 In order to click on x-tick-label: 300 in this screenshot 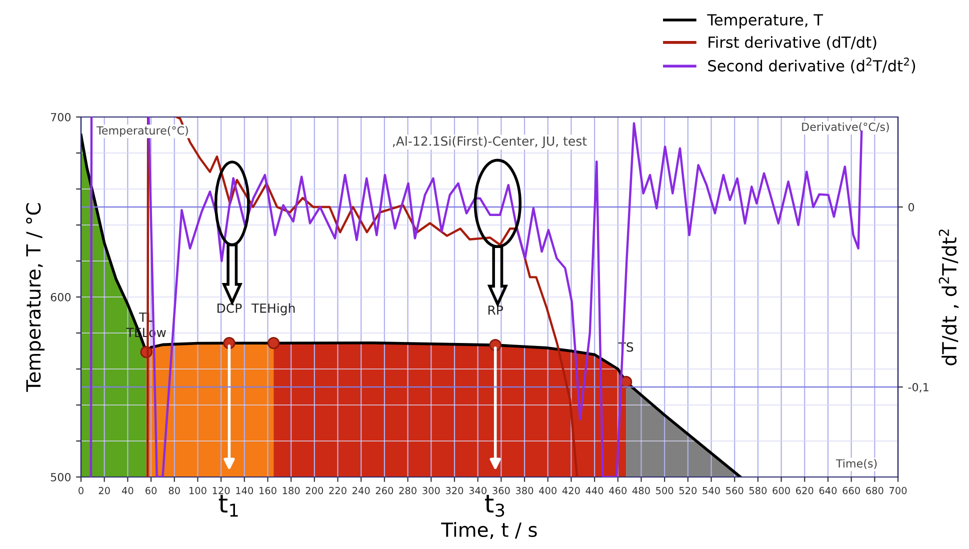, I will do `click(431, 490)`.